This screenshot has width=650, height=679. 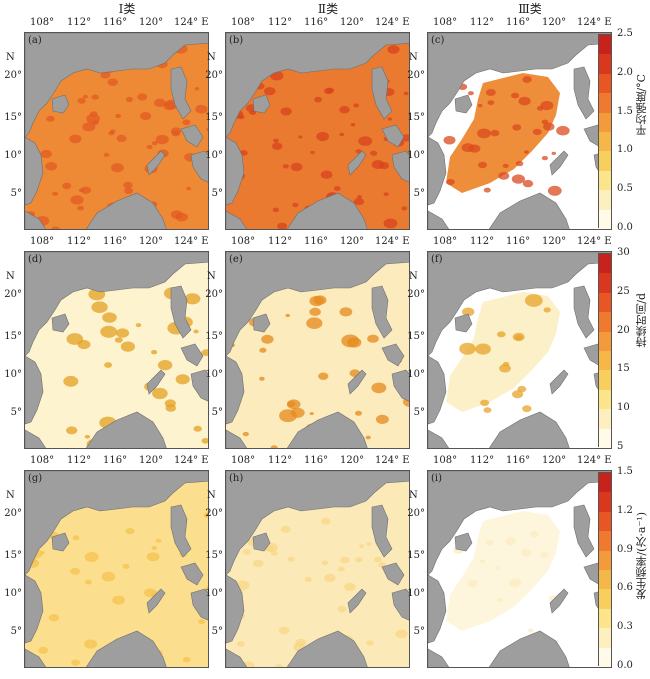 I want to click on colorbar-tick: 5, so click(x=620, y=446).